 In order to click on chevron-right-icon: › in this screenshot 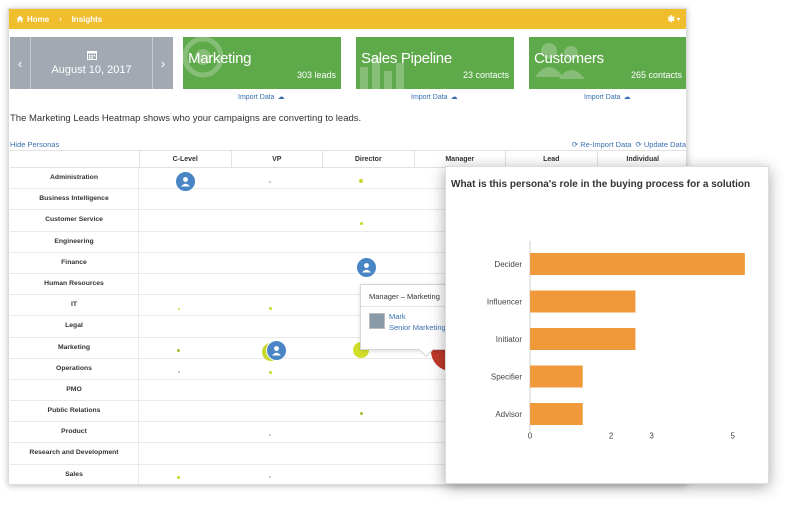, I will do `click(163, 63)`.